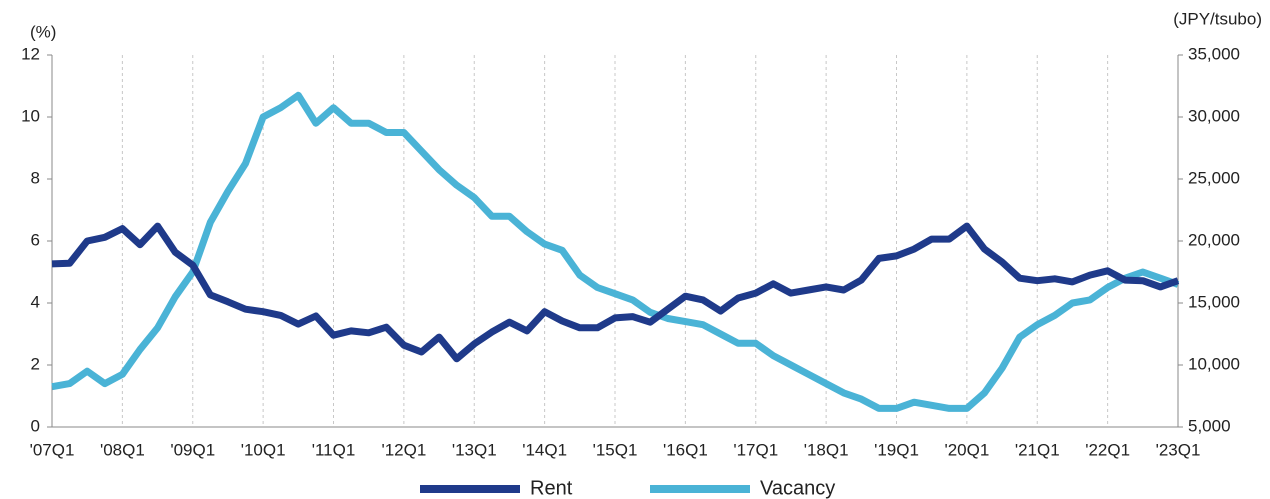  Describe the element at coordinates (35, 301) in the screenshot. I see `y-tick-label: 4` at that location.